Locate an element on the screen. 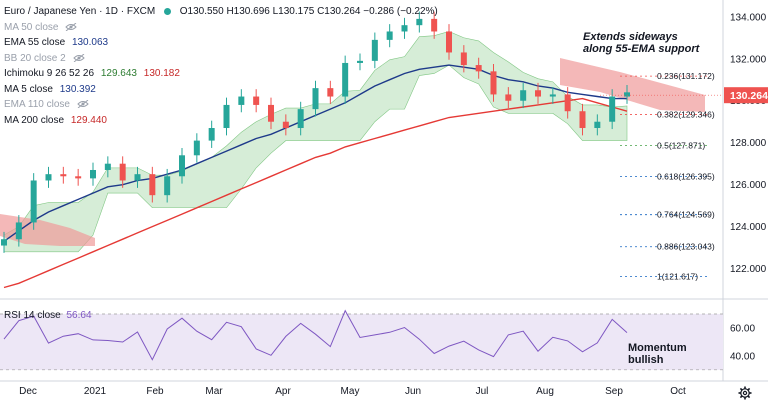 The width and height of the screenshot is (768, 409). symbol-title: Euro / Japanese Yen · 1D · FXCM is located at coordinates (80, 11).